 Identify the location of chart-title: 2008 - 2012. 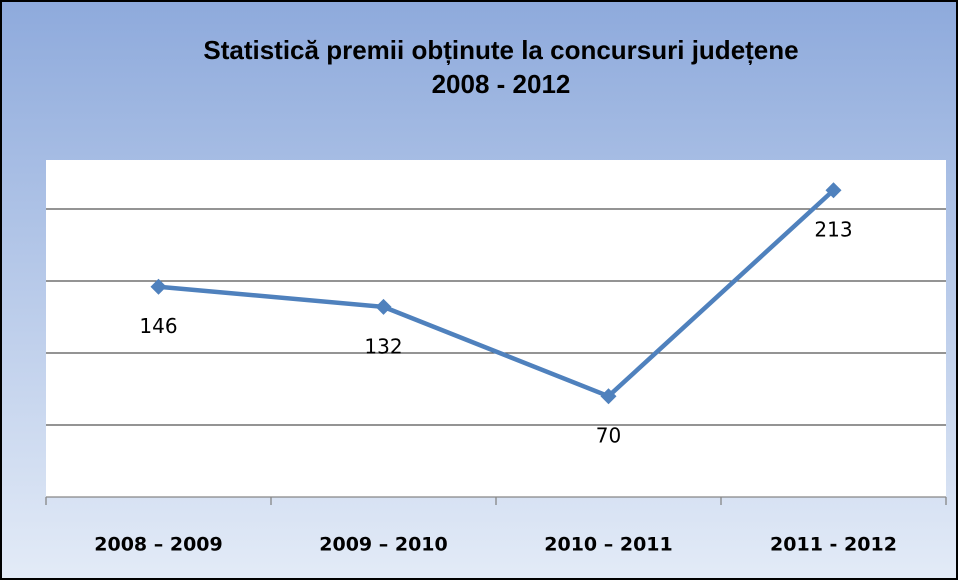
(501, 84).